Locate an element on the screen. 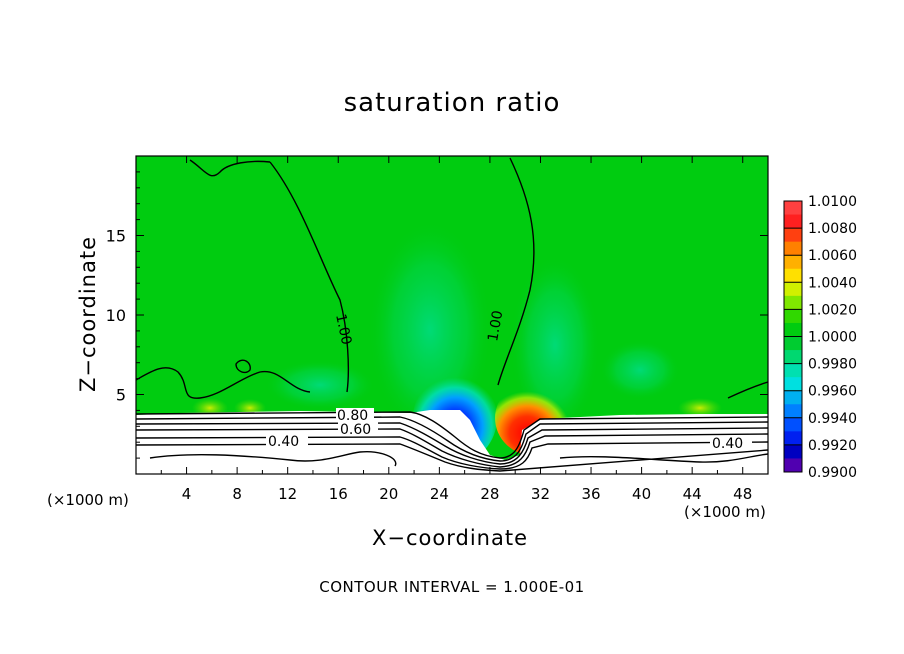  x-tick-label: 28 is located at coordinates (489, 494).